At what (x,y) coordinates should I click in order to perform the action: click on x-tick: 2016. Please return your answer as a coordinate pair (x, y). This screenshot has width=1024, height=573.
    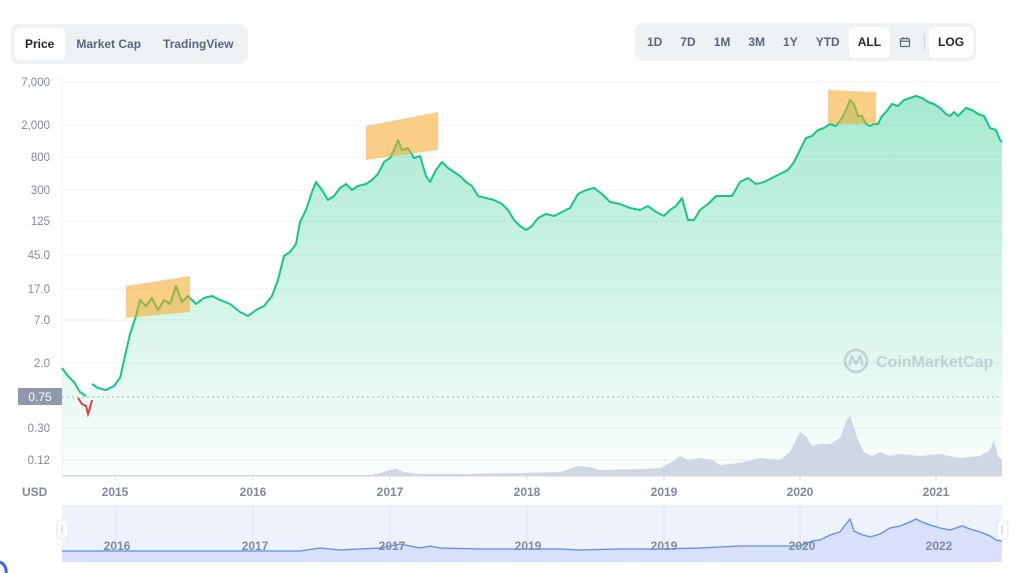
    Looking at the image, I should click on (253, 492).